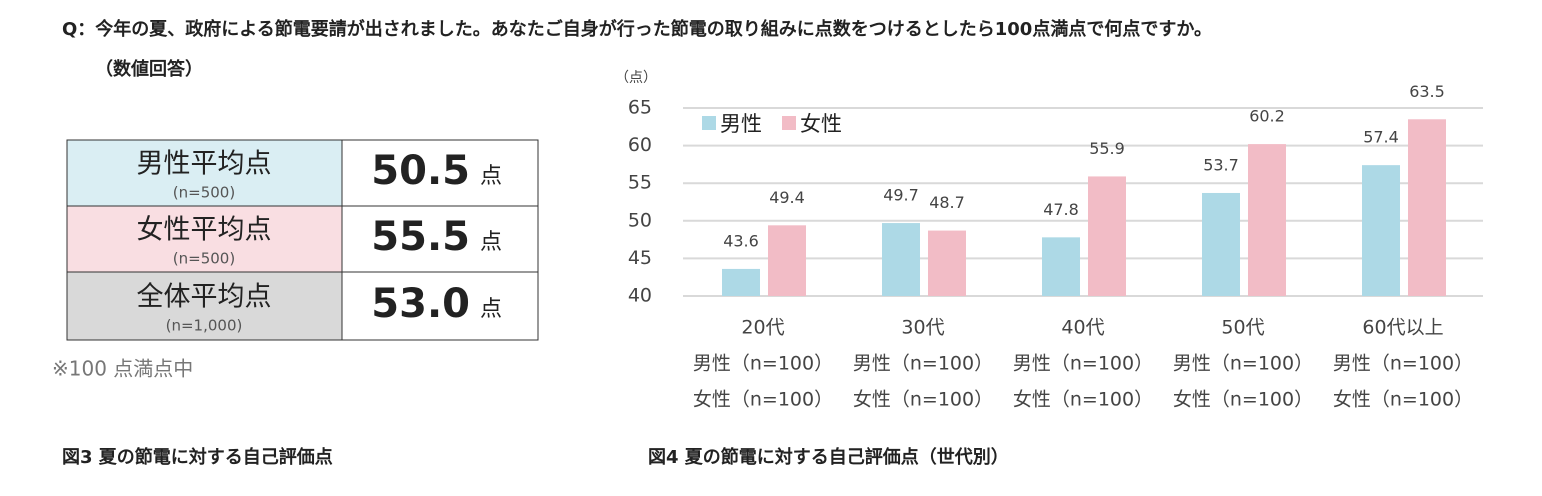 The width and height of the screenshot is (1542, 496). I want to click on value-label: 53.7, so click(1221, 164).